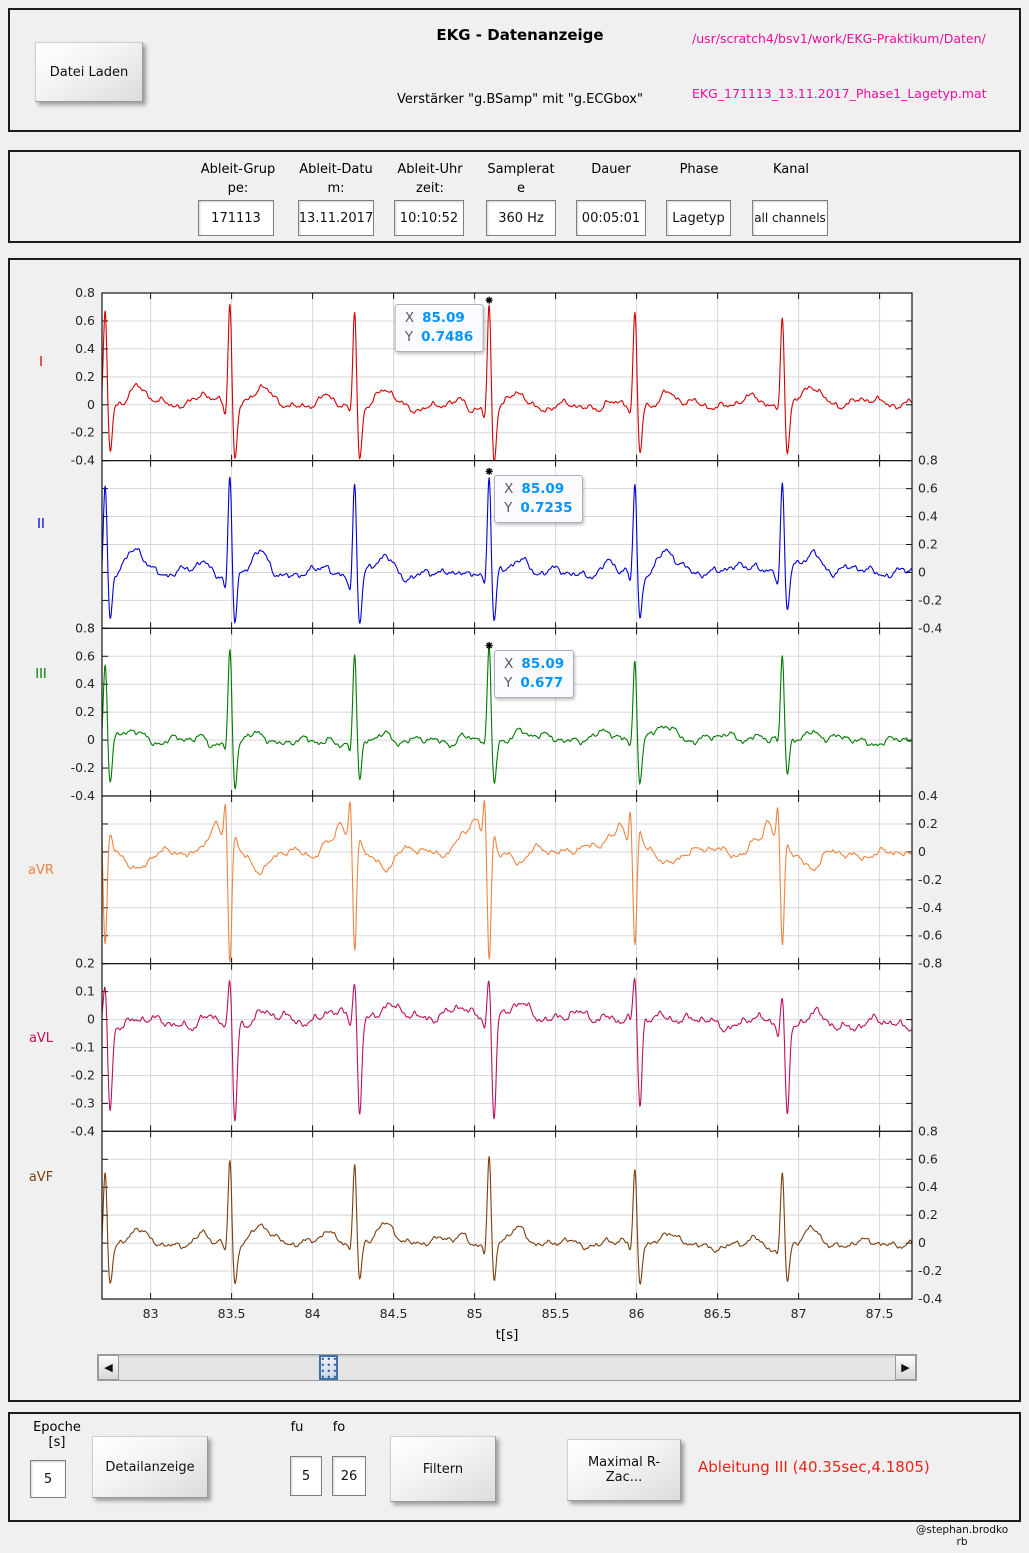 The image size is (1029, 1553). Describe the element at coordinates (928, 1214) in the screenshot. I see `ytick-label-aVF: 0.2` at that location.